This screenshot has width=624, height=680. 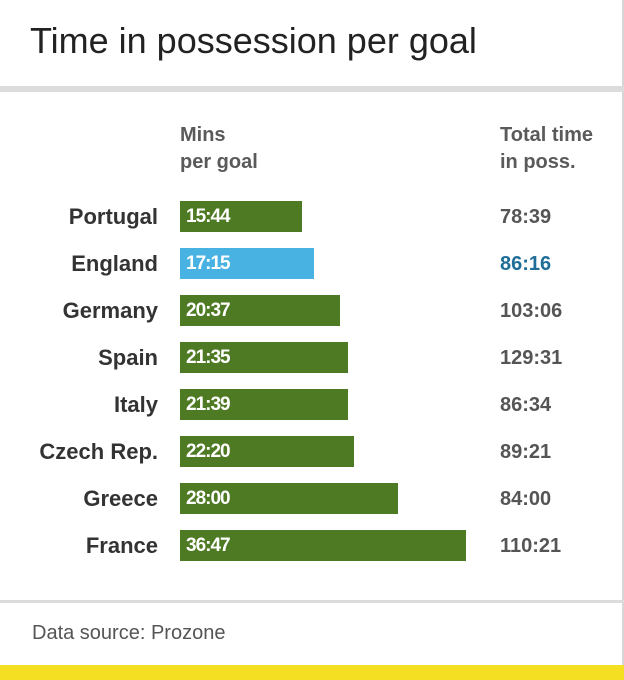 What do you see at coordinates (526, 452) in the screenshot?
I see `total-possession-czech-rep: 89:21` at bounding box center [526, 452].